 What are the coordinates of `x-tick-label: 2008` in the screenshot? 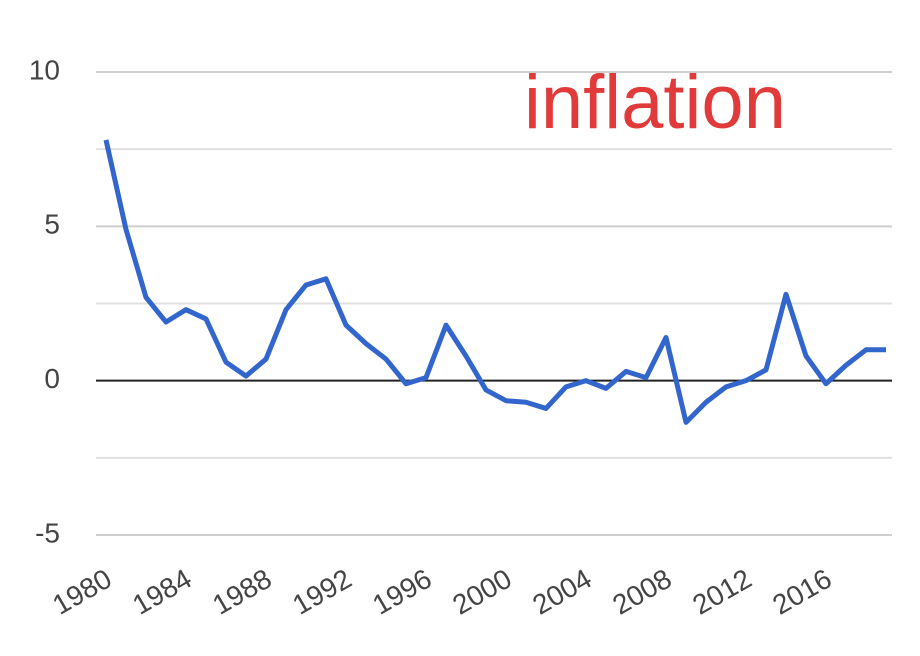 It's located at (641, 592).